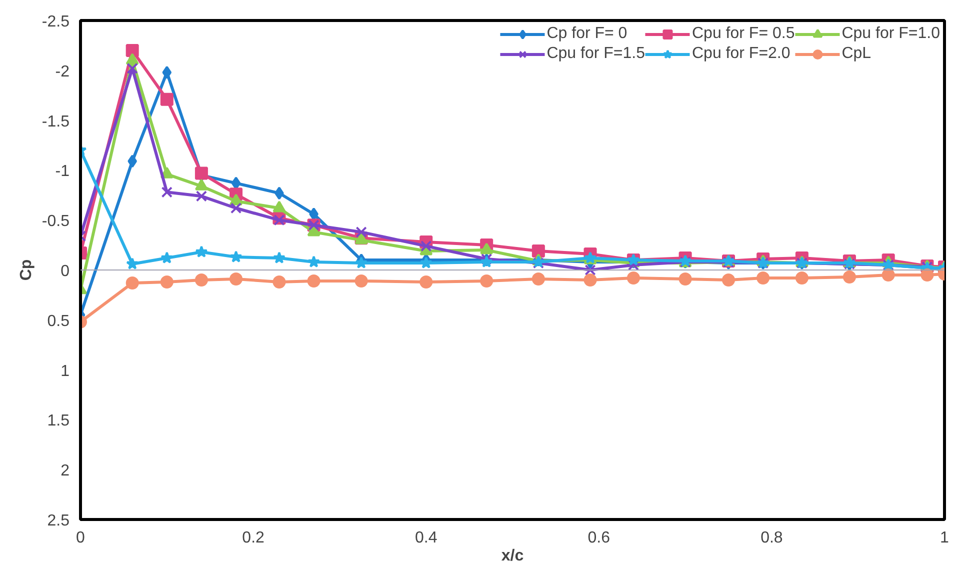 The image size is (954, 569). Describe the element at coordinates (56, 221) in the screenshot. I see `y-tick-label: -0.5` at that location.